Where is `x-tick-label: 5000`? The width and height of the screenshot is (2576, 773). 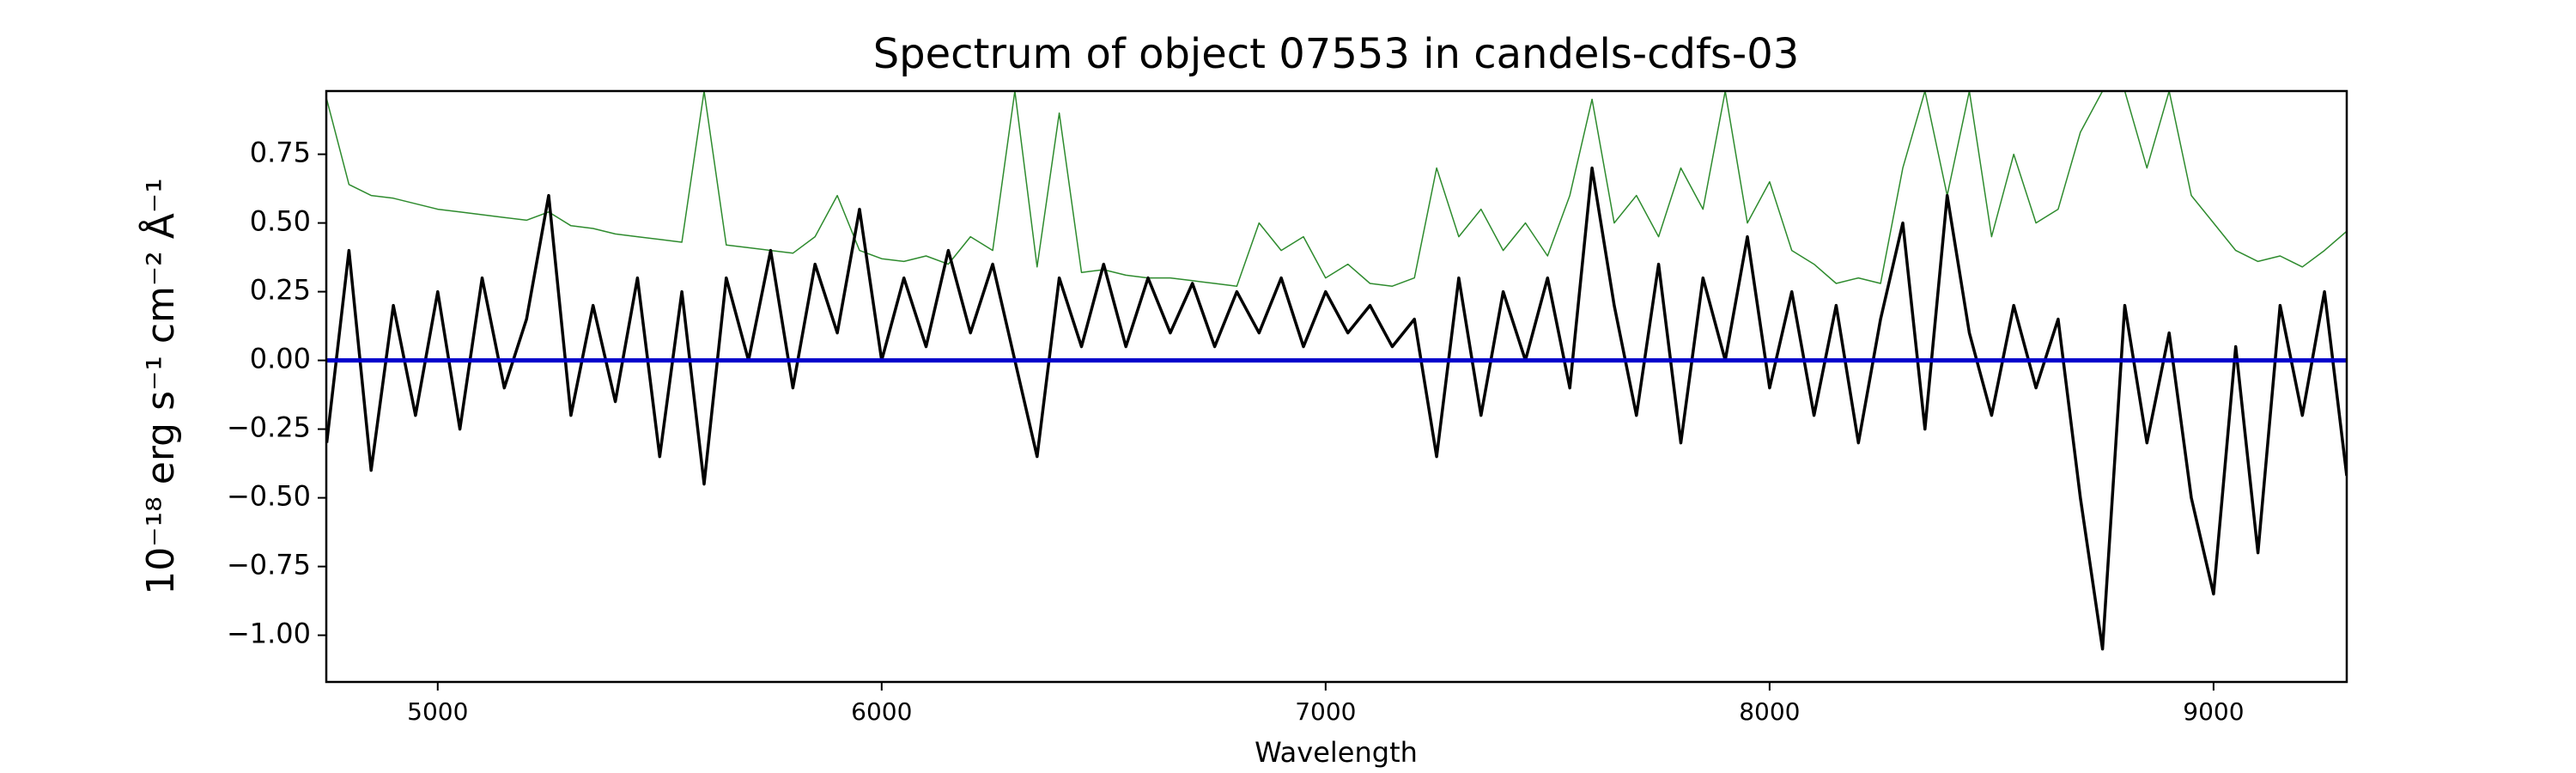 x-tick-label: 5000 is located at coordinates (438, 711).